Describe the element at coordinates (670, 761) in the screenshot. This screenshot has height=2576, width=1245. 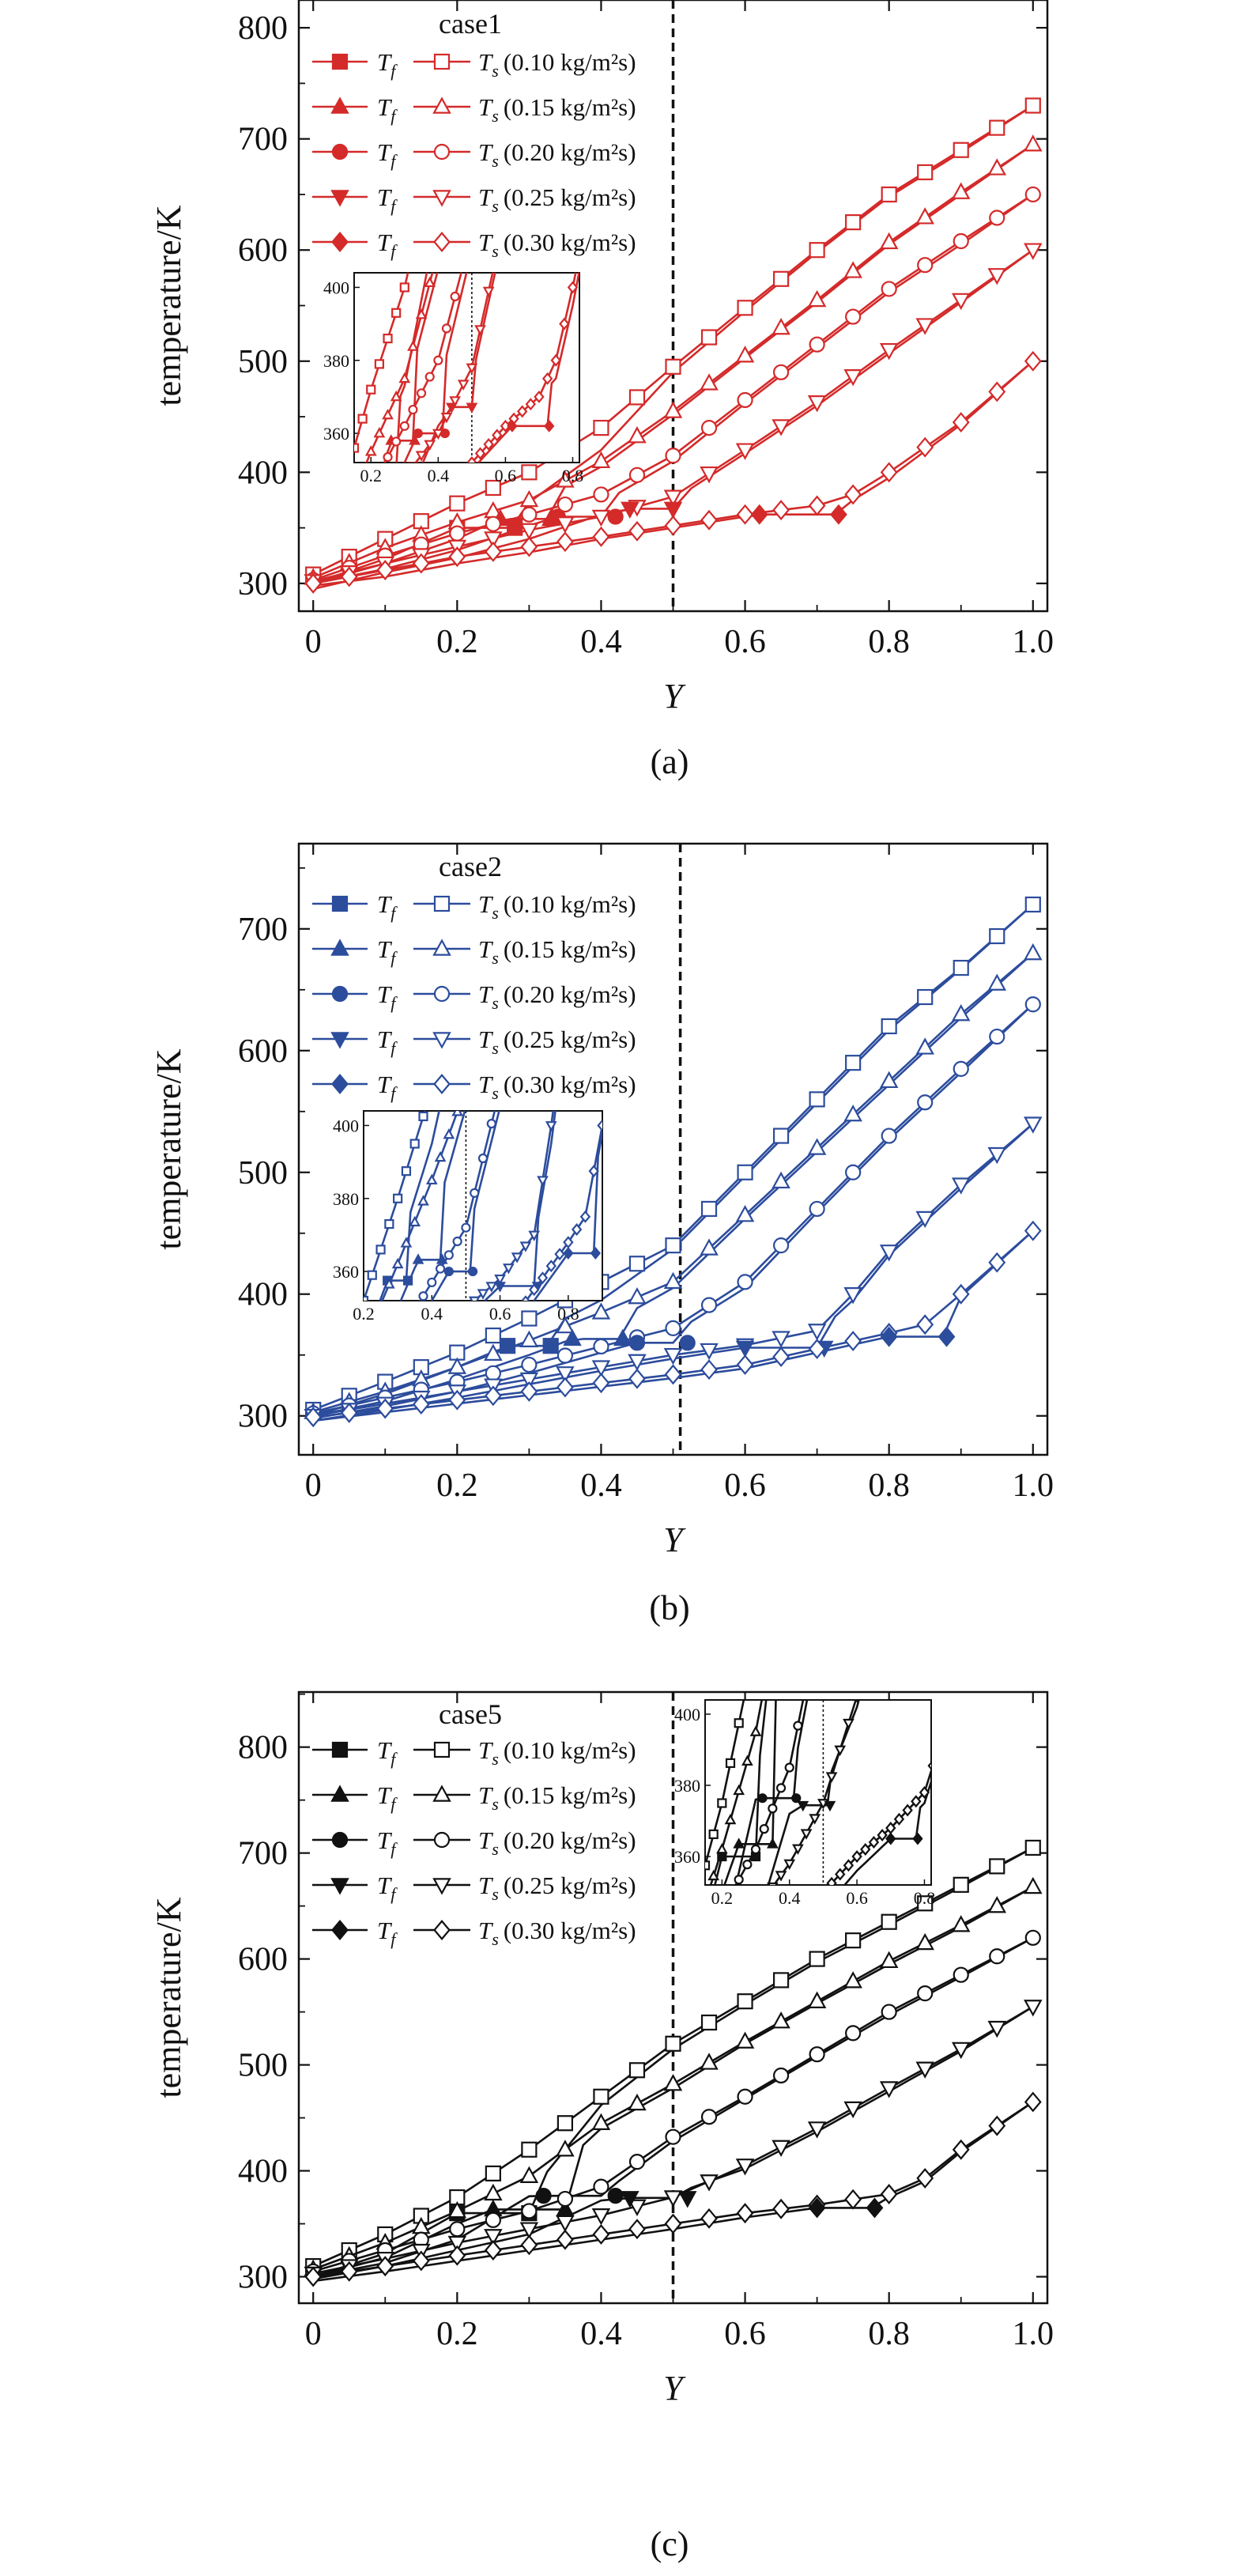
I see `panel-caption: (a)` at that location.